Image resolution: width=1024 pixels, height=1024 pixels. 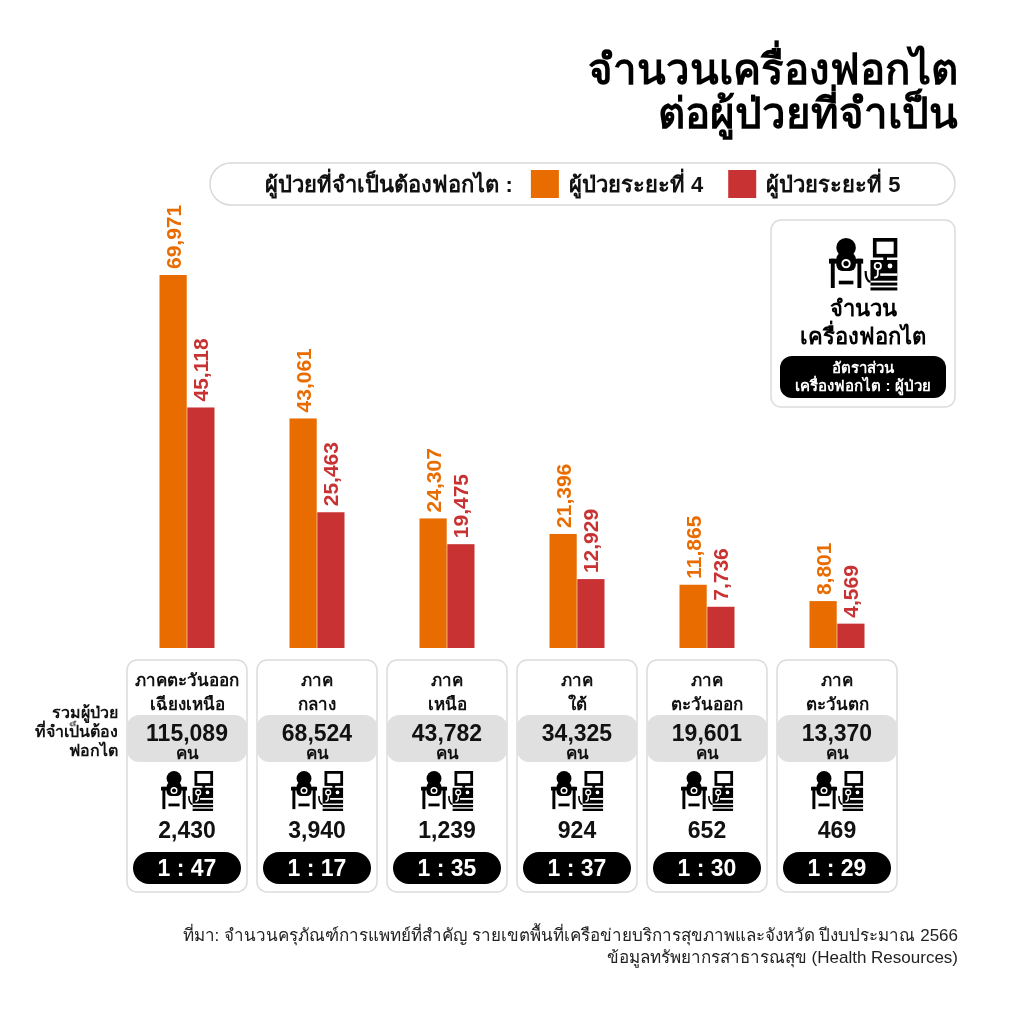 I want to click on text: 924, so click(x=577, y=830).